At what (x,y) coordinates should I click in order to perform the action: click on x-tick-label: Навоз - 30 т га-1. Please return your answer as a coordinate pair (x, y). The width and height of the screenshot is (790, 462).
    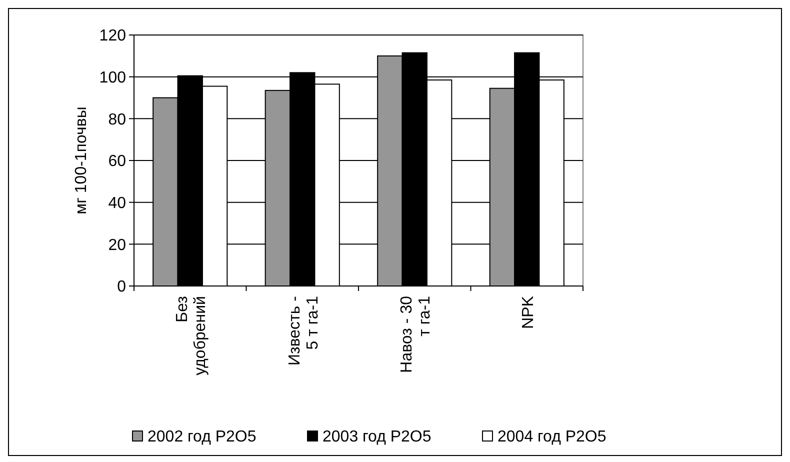
    Looking at the image, I should click on (416, 334).